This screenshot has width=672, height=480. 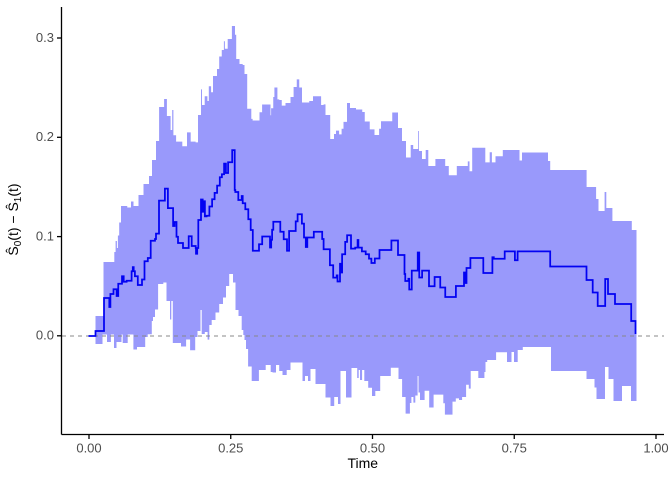 What do you see at coordinates (362, 463) in the screenshot?
I see `svg-text: Time` at bounding box center [362, 463].